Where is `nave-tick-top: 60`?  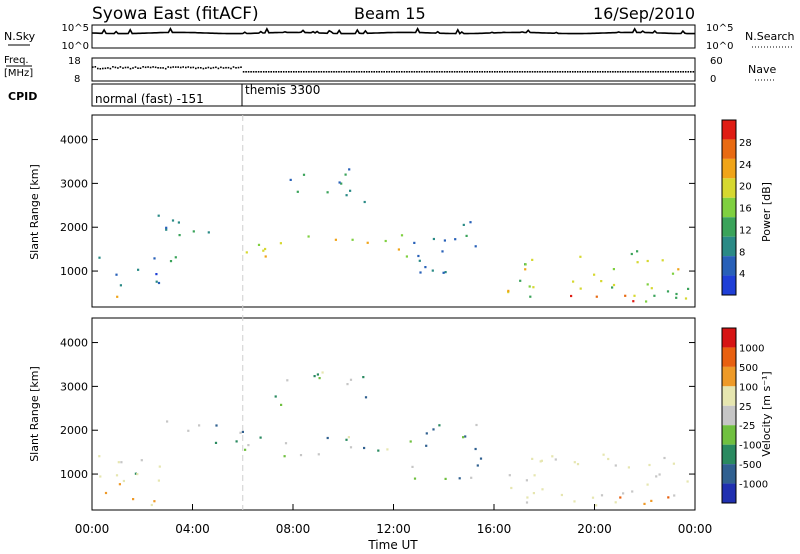
nave-tick-top: 60 is located at coordinates (716, 61).